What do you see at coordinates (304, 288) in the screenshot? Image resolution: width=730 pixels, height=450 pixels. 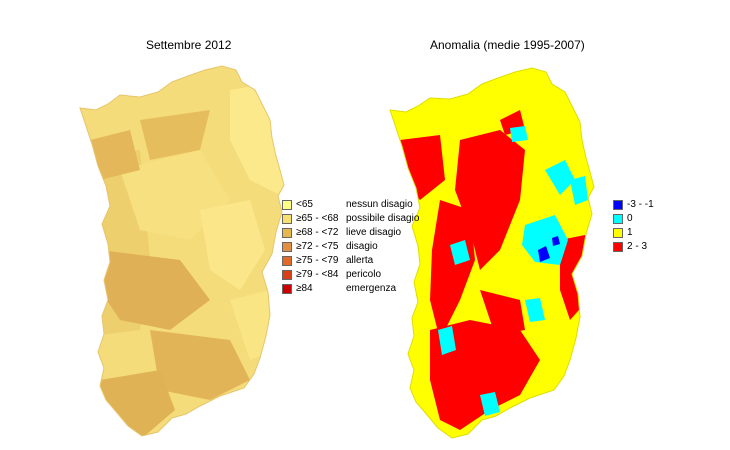 I see `legend-range: ≥84` at bounding box center [304, 288].